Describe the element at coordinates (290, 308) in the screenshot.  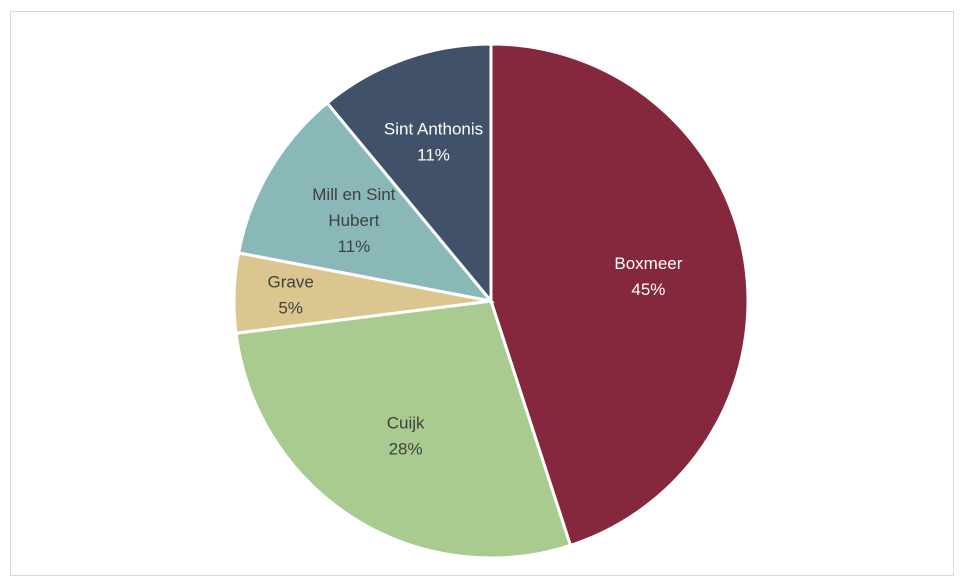
I see `data-label-percent: 5%` at that location.